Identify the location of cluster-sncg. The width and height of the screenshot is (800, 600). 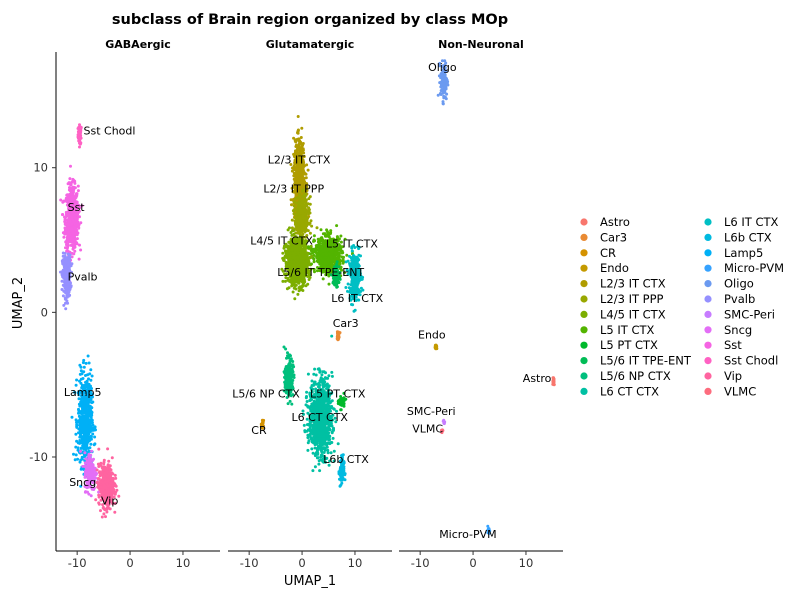
(90, 473).